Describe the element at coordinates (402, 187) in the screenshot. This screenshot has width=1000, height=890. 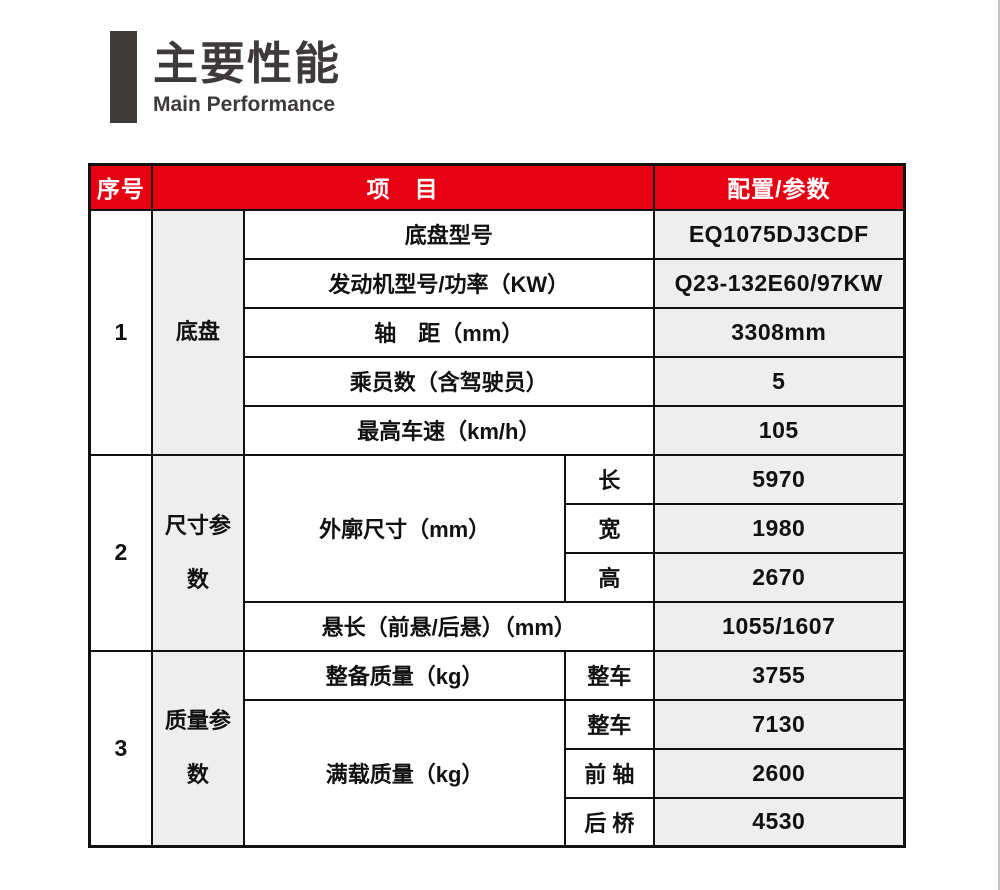
I see `header-item: 项 目` at that location.